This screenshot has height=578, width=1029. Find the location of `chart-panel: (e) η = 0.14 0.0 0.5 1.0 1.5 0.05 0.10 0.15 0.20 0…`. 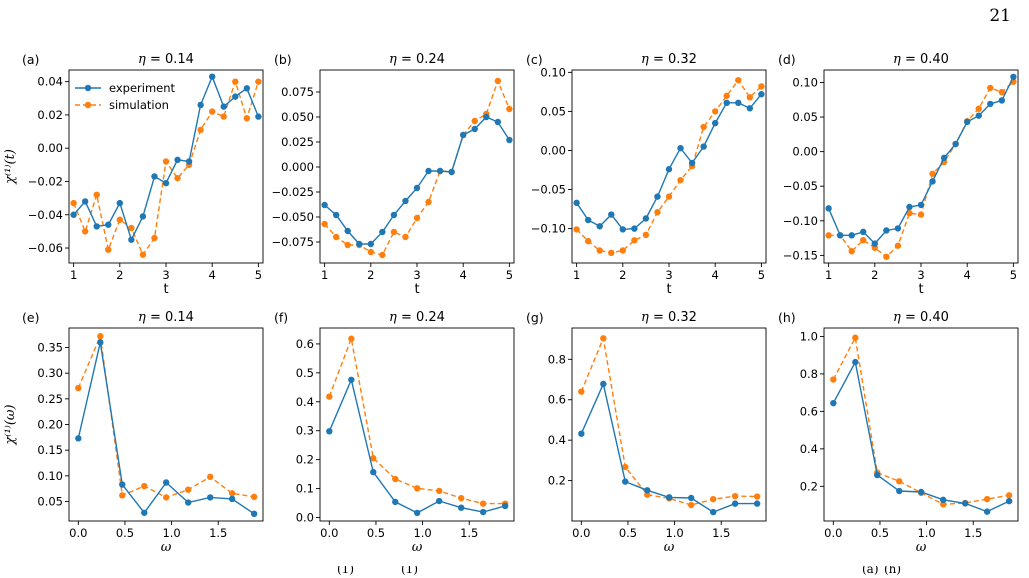

chart-panel: (e) η = 0.14 0.0 0.5 1.0 1.5 0.05 0.10 0.15 0.20 0… is located at coordinates (133, 432).